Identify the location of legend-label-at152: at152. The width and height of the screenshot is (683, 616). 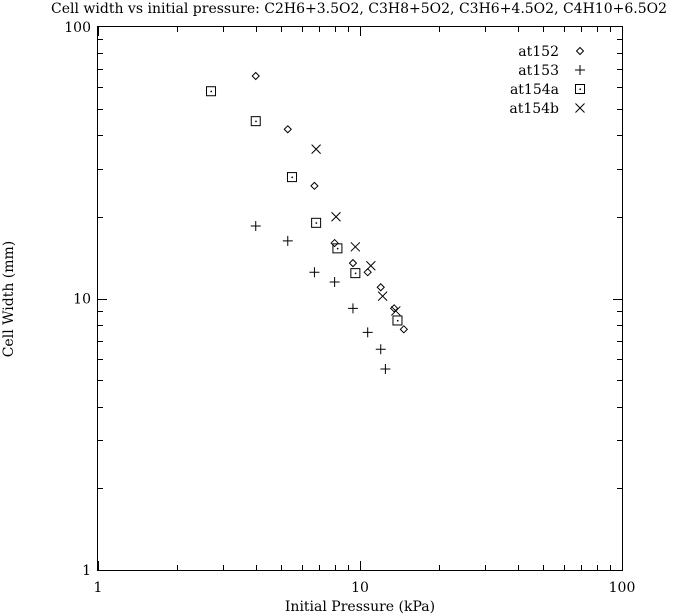
(538, 52).